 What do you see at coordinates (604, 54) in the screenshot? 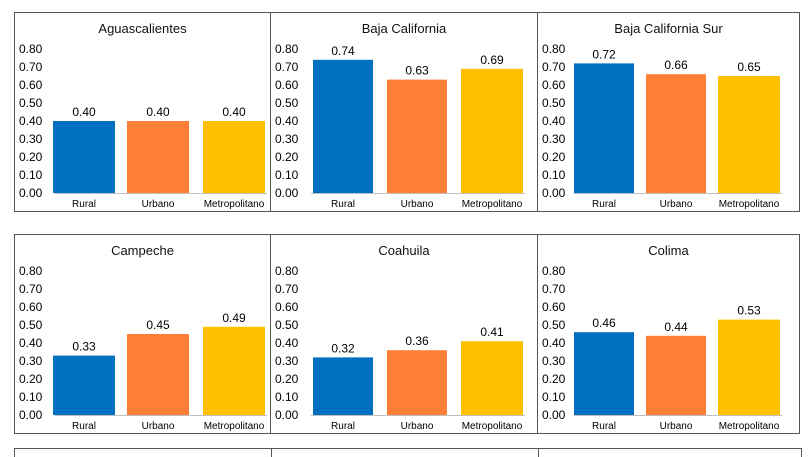
I see `data-label: 0.72` at bounding box center [604, 54].